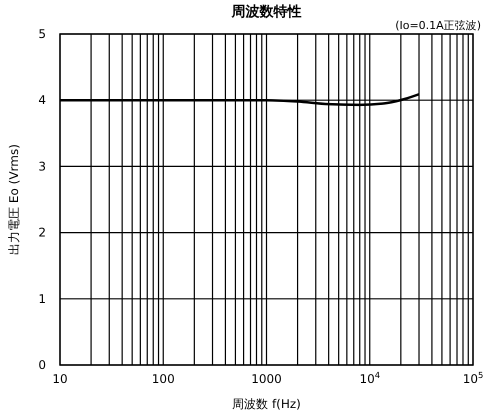 This screenshot has height=416, width=489. What do you see at coordinates (473, 378) in the screenshot?
I see `x-tick-label: 10$^{5}$` at bounding box center [473, 378].